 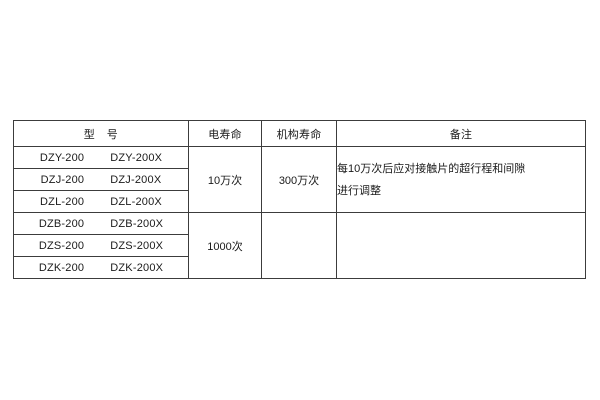 I want to click on remark-line-2: 进行调整, so click(x=359, y=190).